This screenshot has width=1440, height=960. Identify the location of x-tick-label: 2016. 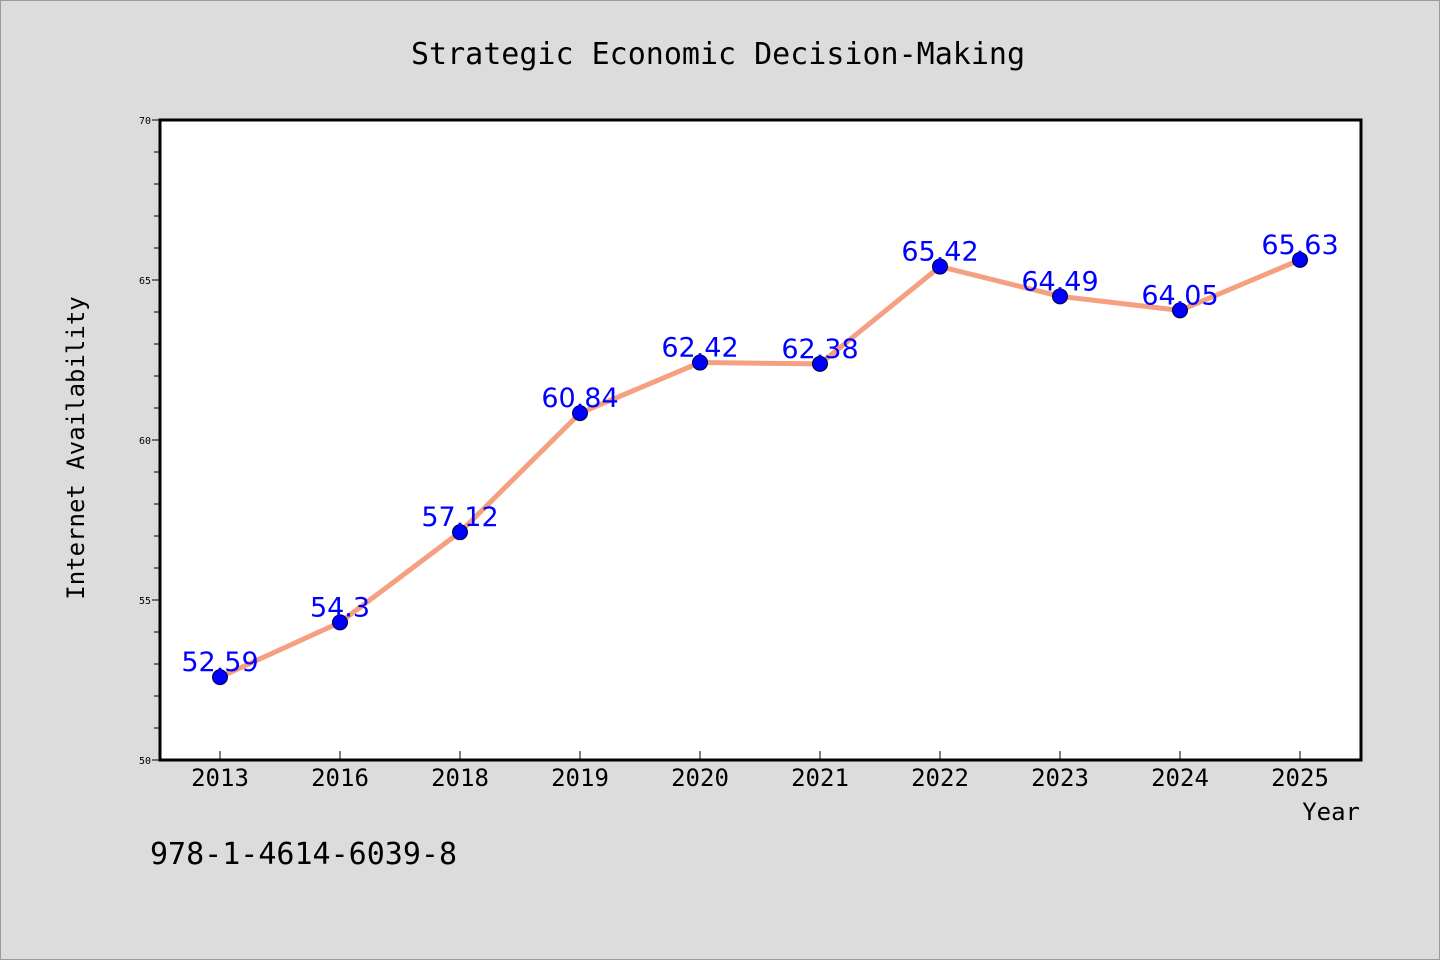
(340, 778).